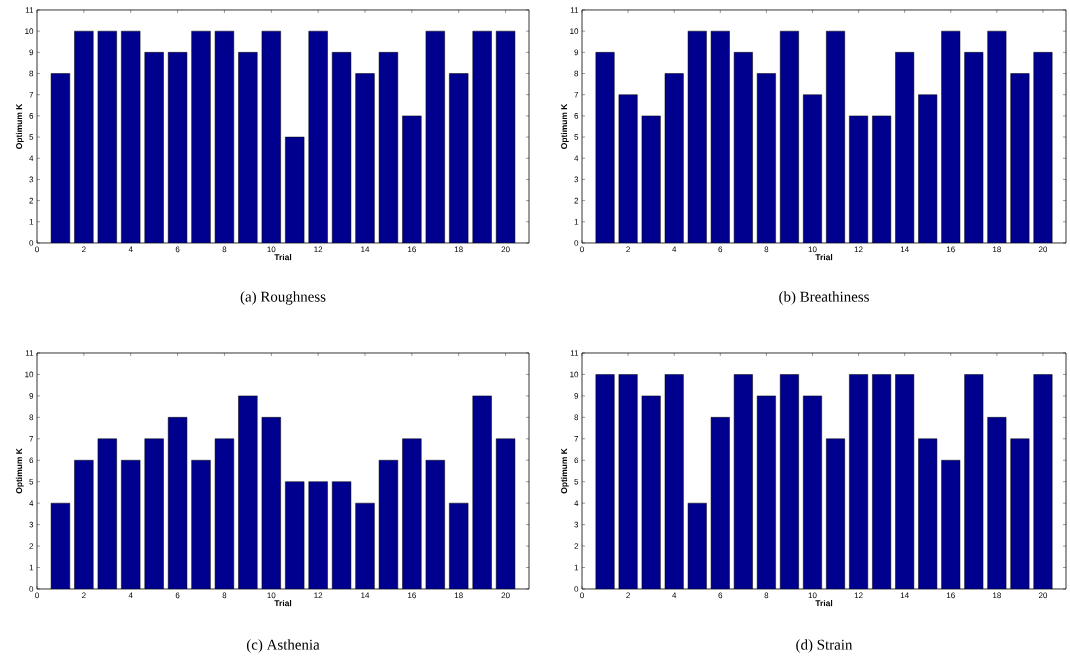 The height and width of the screenshot is (659, 1070). I want to click on text: (c) Asthenia, so click(283, 646).